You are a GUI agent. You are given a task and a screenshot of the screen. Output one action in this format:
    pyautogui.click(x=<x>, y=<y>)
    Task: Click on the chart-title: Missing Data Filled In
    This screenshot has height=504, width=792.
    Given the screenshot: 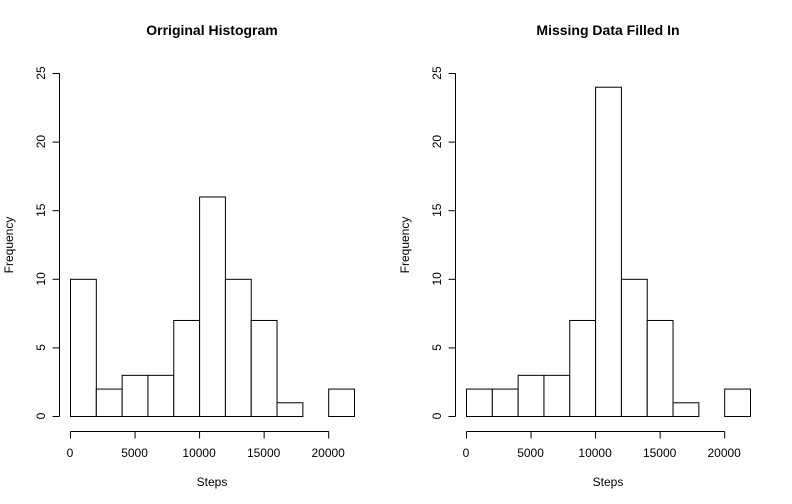 What is the action you would take?
    pyautogui.click(x=607, y=30)
    